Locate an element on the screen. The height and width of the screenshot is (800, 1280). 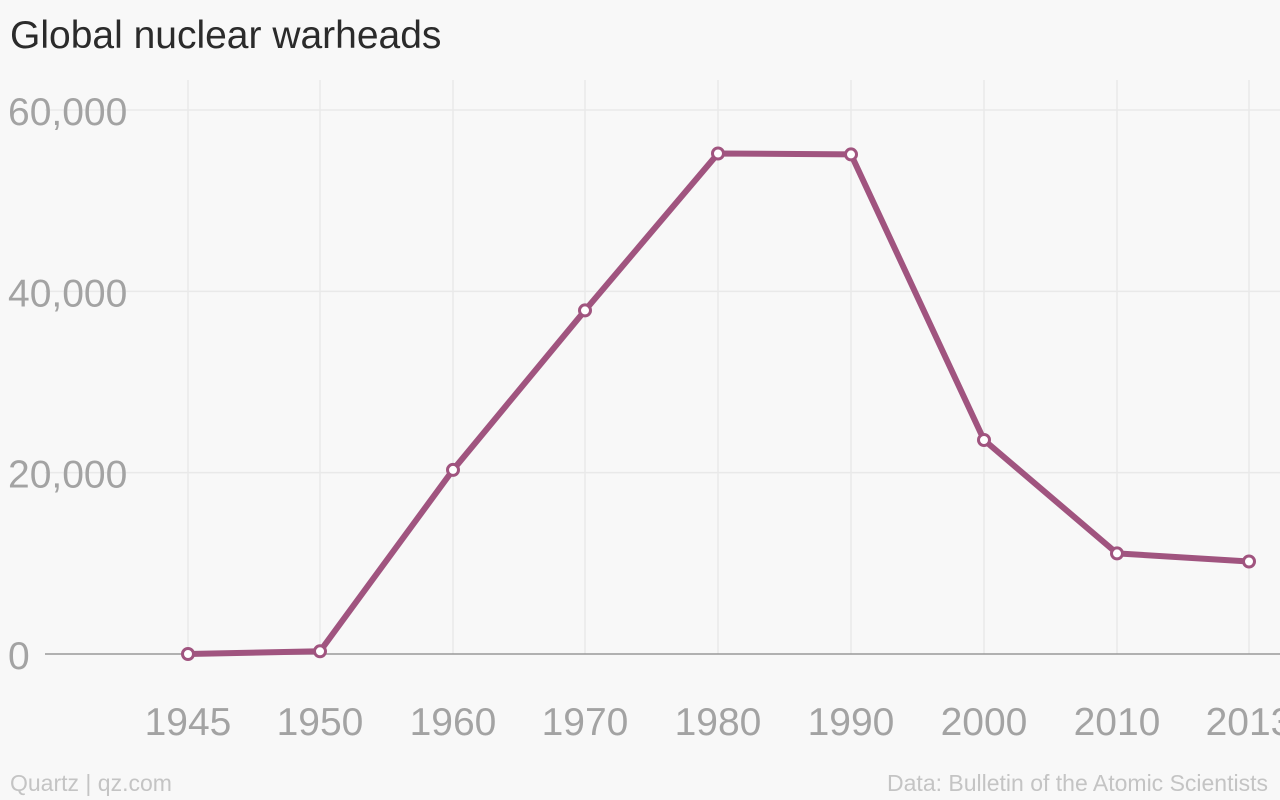
y-tick-label: 60,000 is located at coordinates (67, 112).